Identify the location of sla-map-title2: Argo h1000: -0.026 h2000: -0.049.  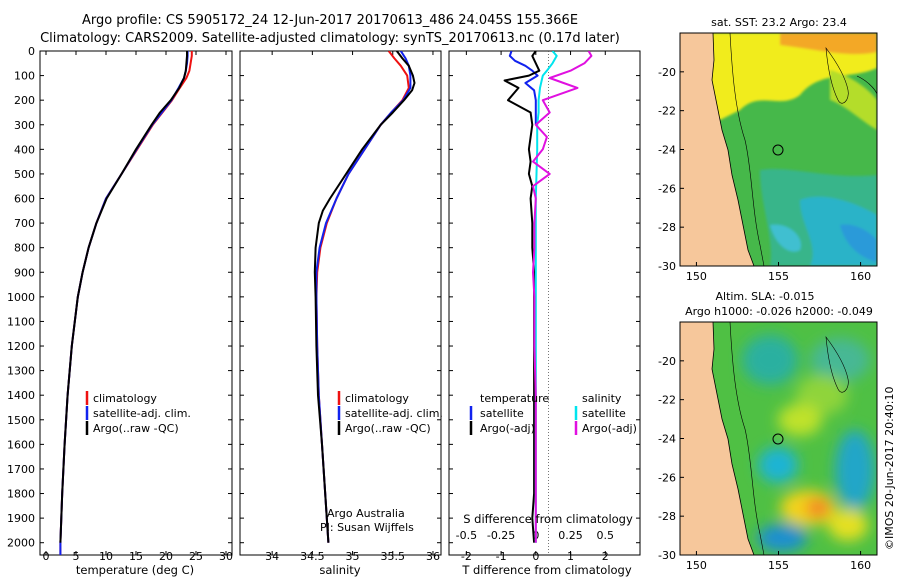
(779, 311).